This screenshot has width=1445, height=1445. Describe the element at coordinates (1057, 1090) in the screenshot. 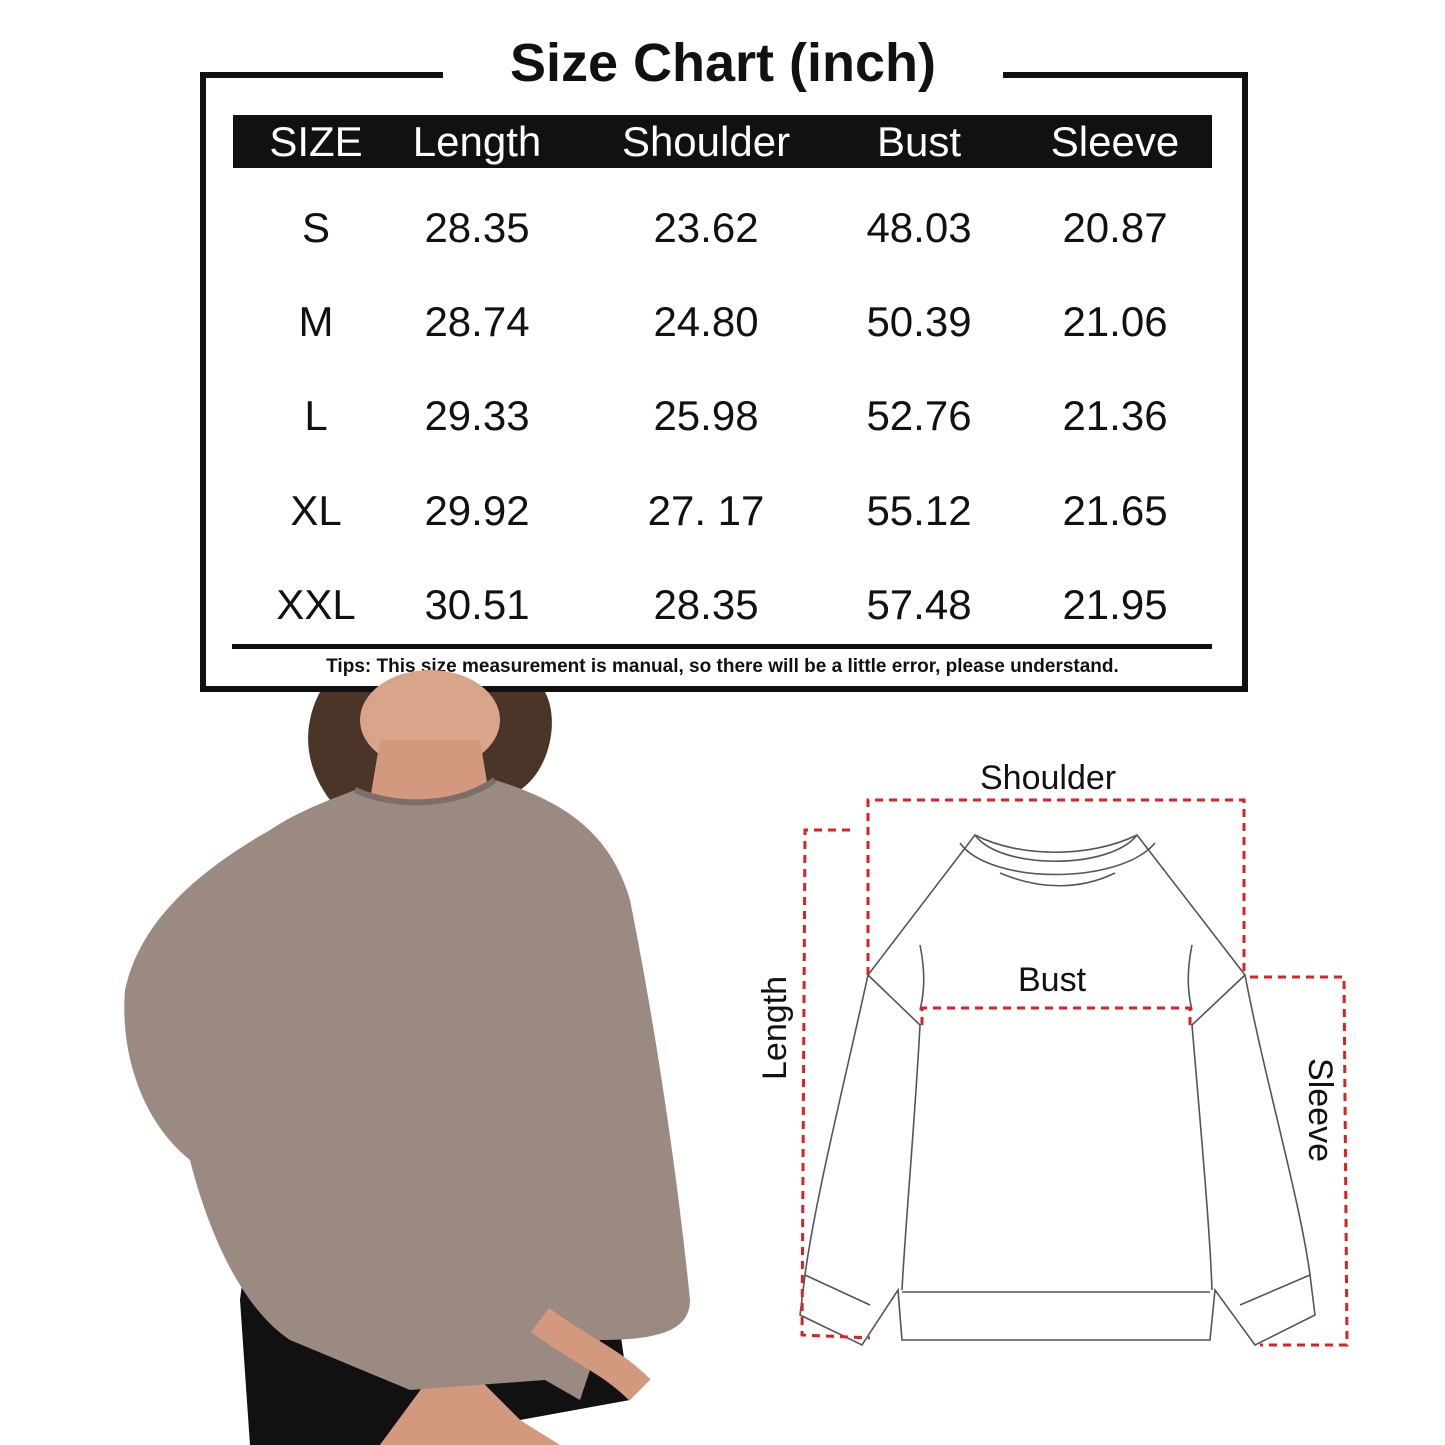

I see `sweatshirt-outline` at that location.